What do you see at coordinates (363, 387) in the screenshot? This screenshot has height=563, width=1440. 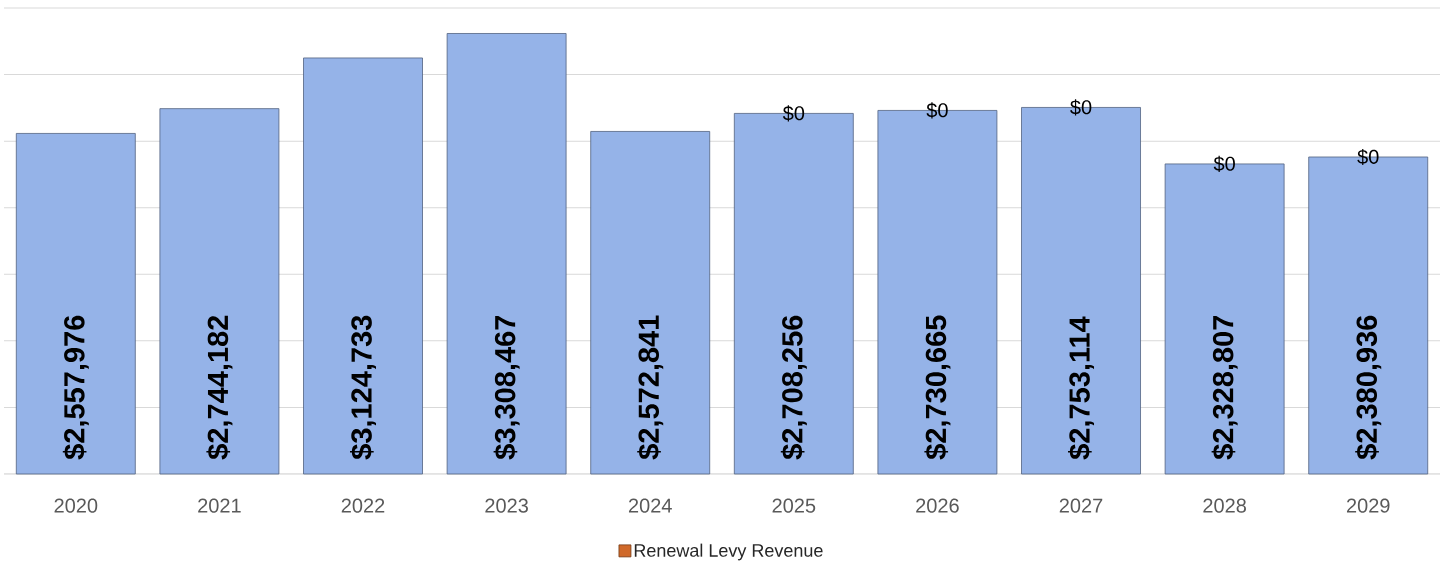 I see `data-label: $3,124,733` at bounding box center [363, 387].